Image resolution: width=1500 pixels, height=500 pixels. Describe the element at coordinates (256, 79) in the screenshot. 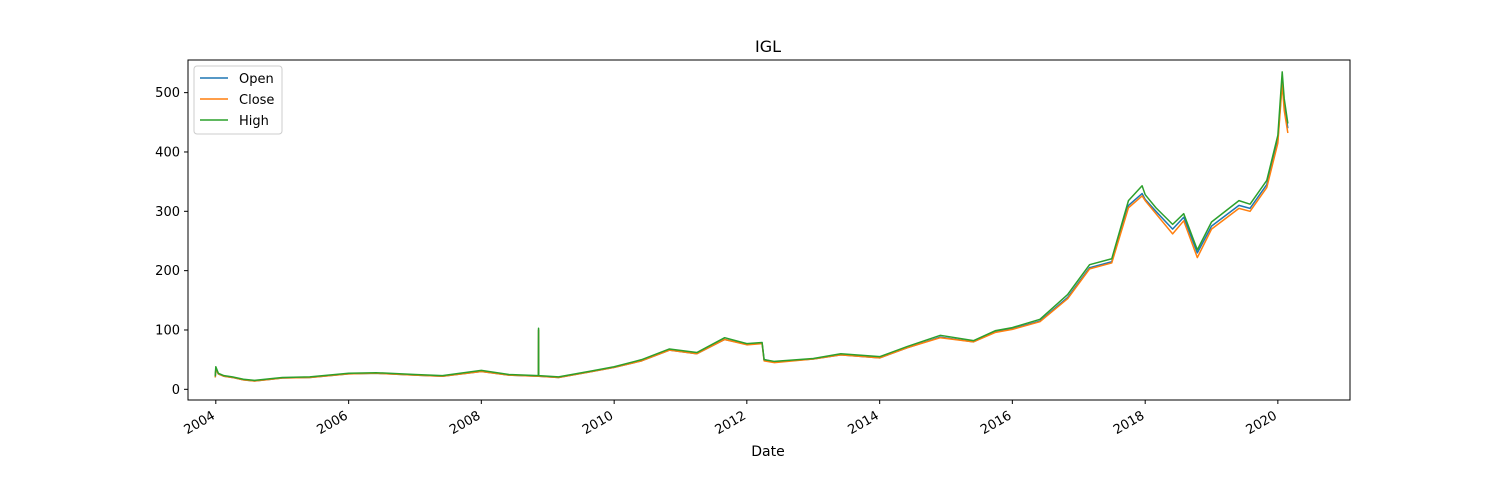

I see `legend-label-open: Open` at that location.